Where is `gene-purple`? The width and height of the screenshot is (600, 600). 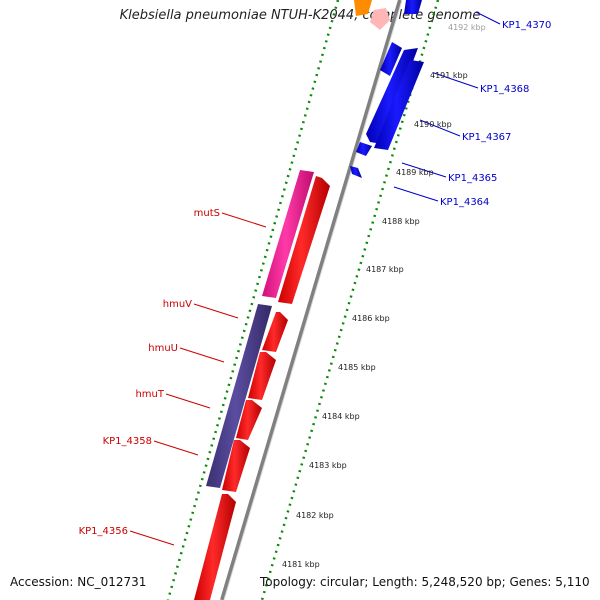 gene-purple is located at coordinates (239, 396).